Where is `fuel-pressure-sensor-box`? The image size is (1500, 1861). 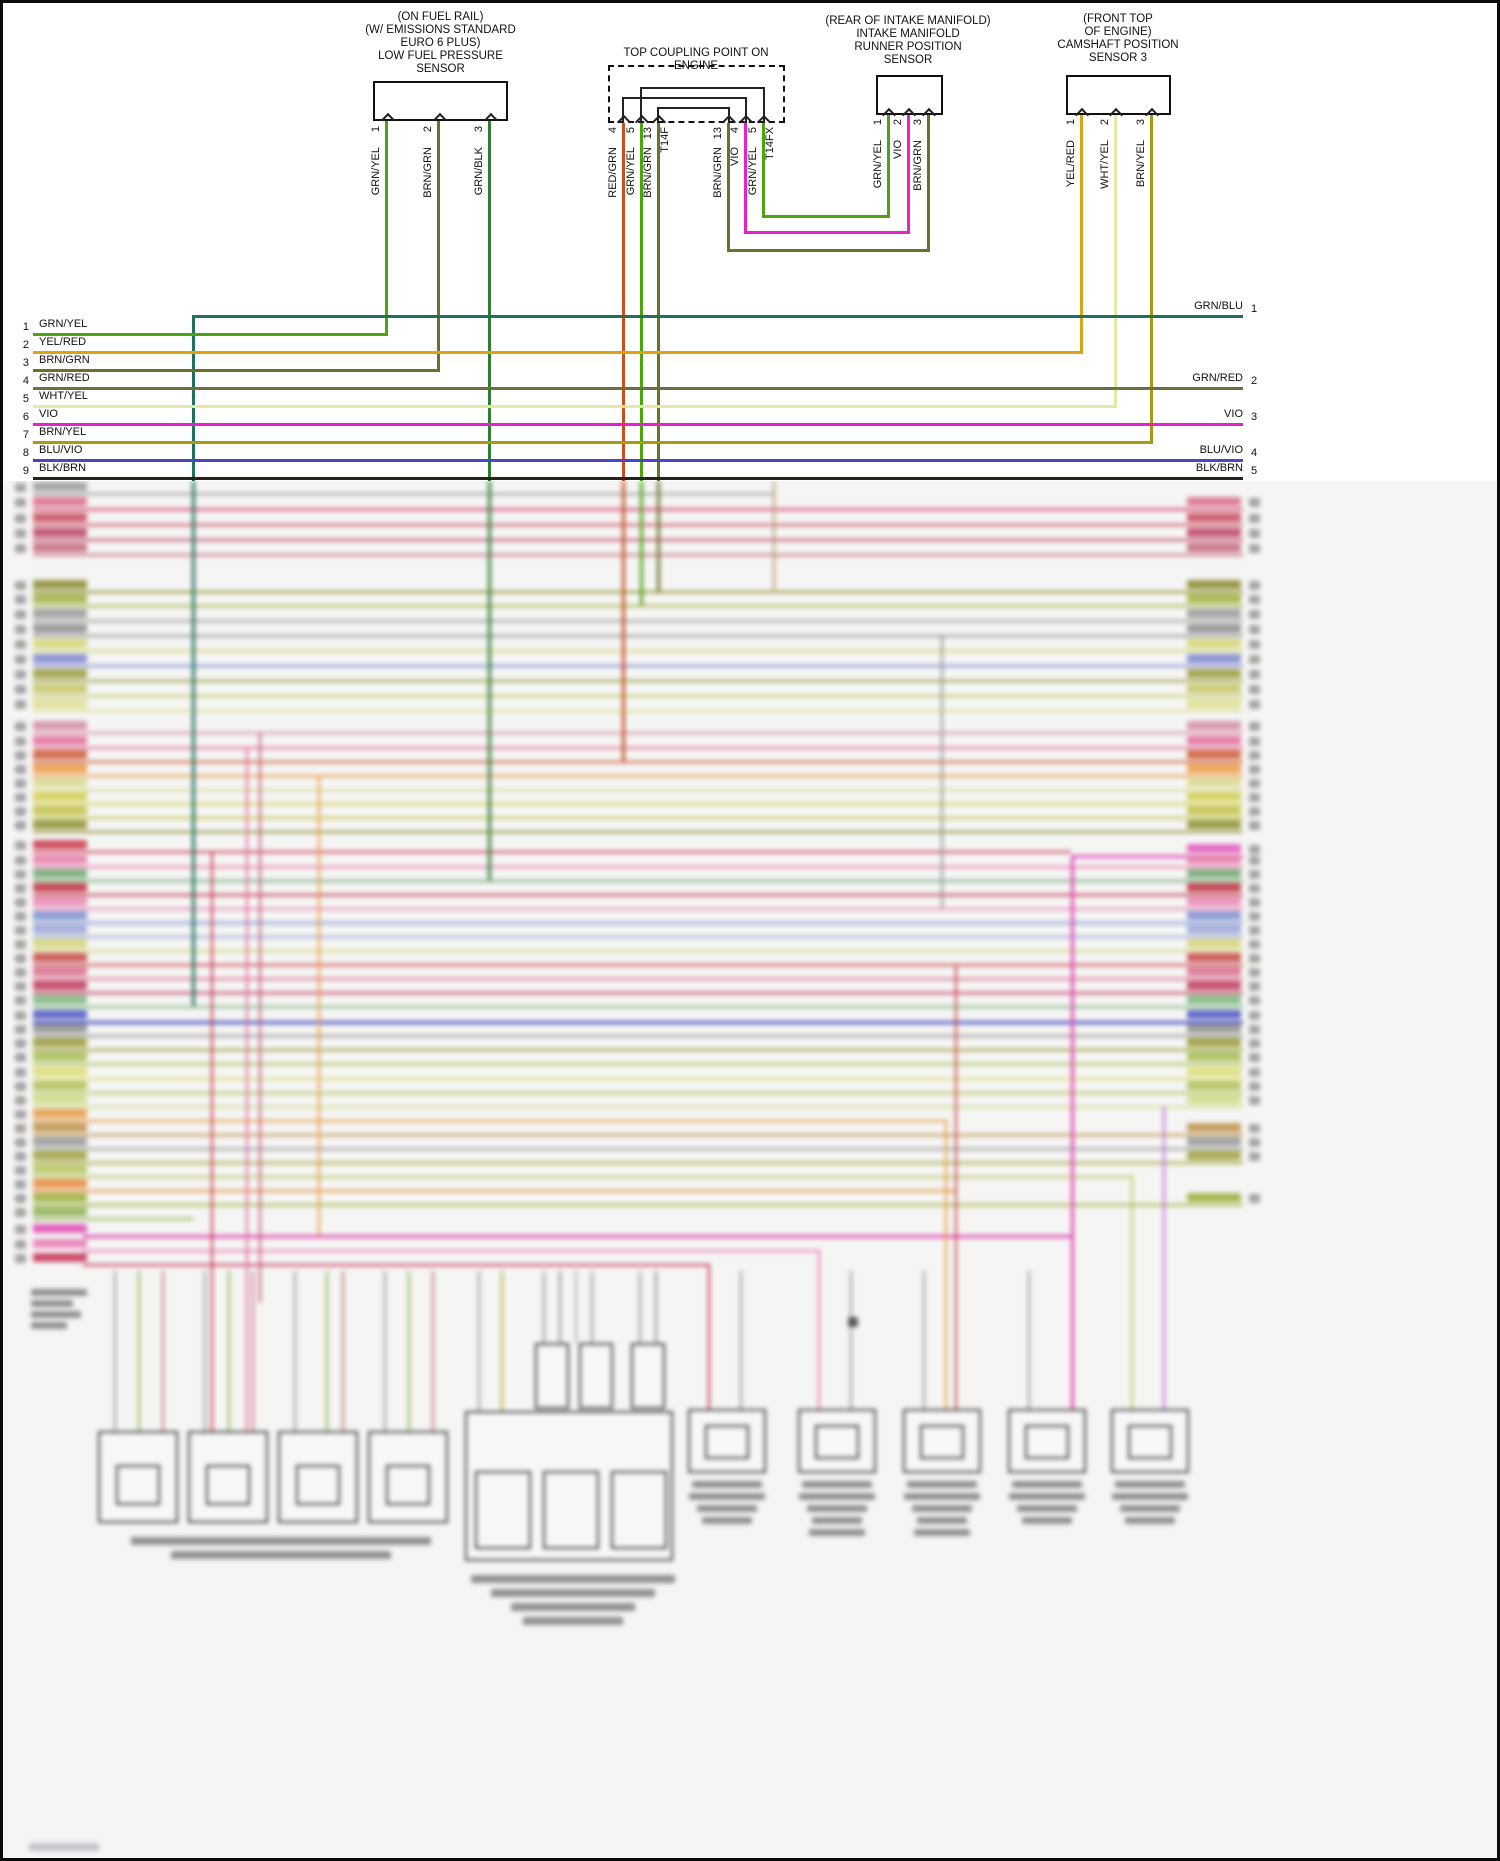 fuel-pressure-sensor-box is located at coordinates (440, 101).